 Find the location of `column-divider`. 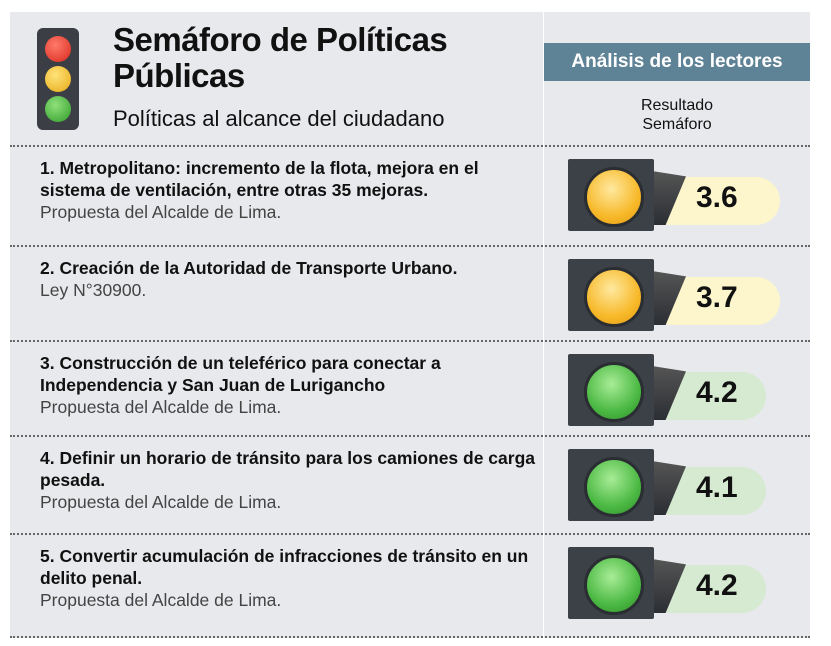

column-divider is located at coordinates (543, 325).